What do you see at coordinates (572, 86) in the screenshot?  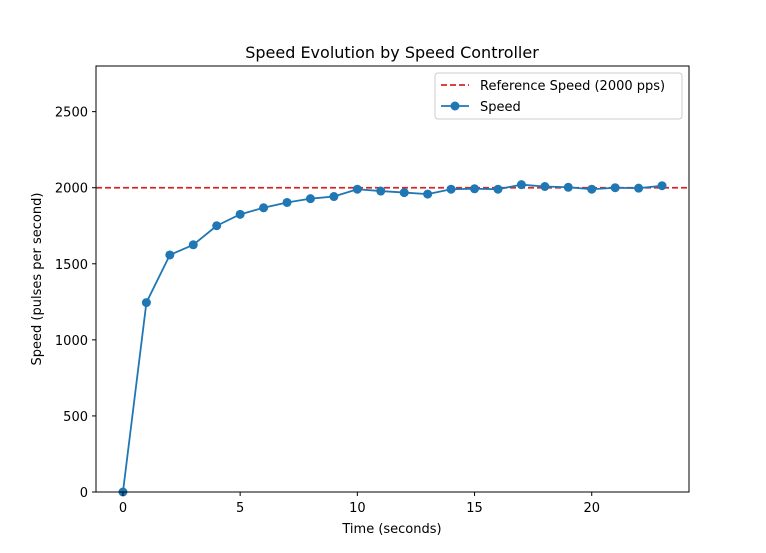 I see `legend-reference-label: Reference Speed (2000 pps)` at bounding box center [572, 86].